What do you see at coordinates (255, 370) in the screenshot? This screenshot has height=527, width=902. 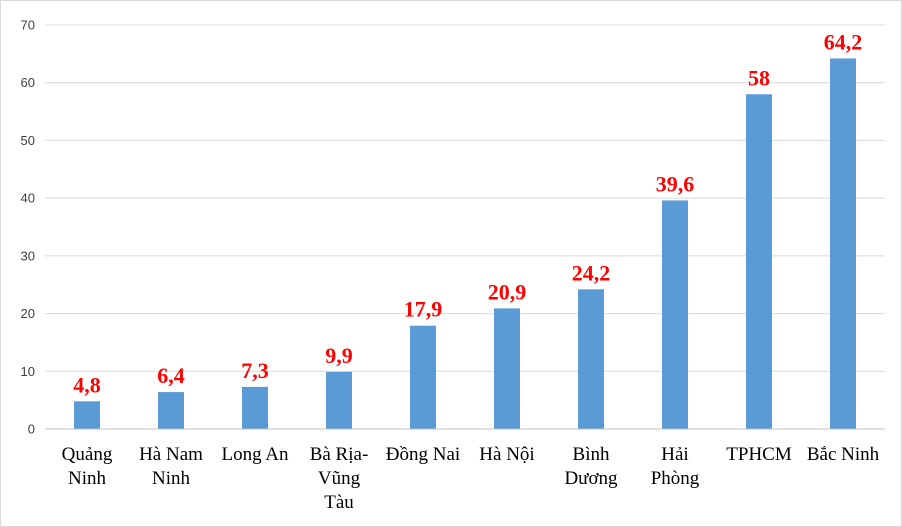 I see `data-label: 7,3` at bounding box center [255, 370].